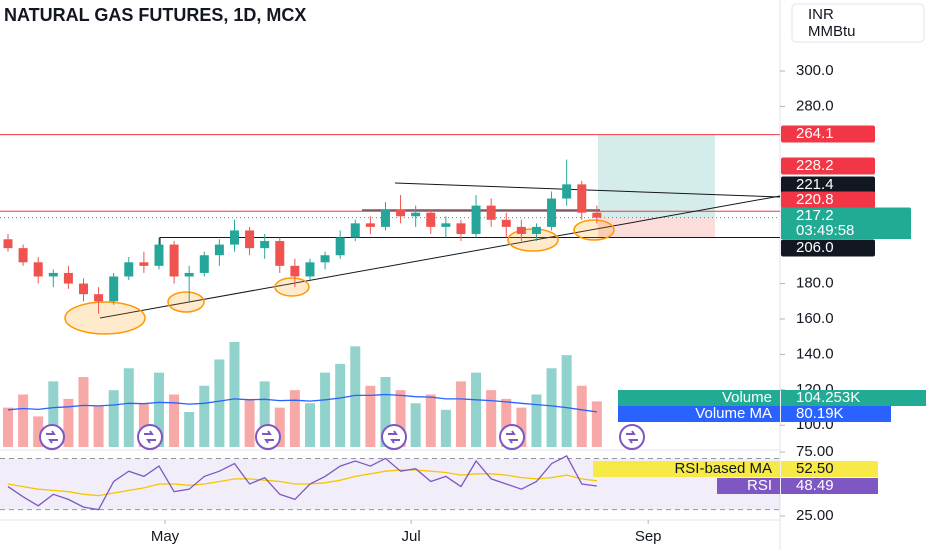 Image resolution: width=932 pixels, height=550 pixels. I want to click on price-badge-label: 228.2, so click(815, 165).